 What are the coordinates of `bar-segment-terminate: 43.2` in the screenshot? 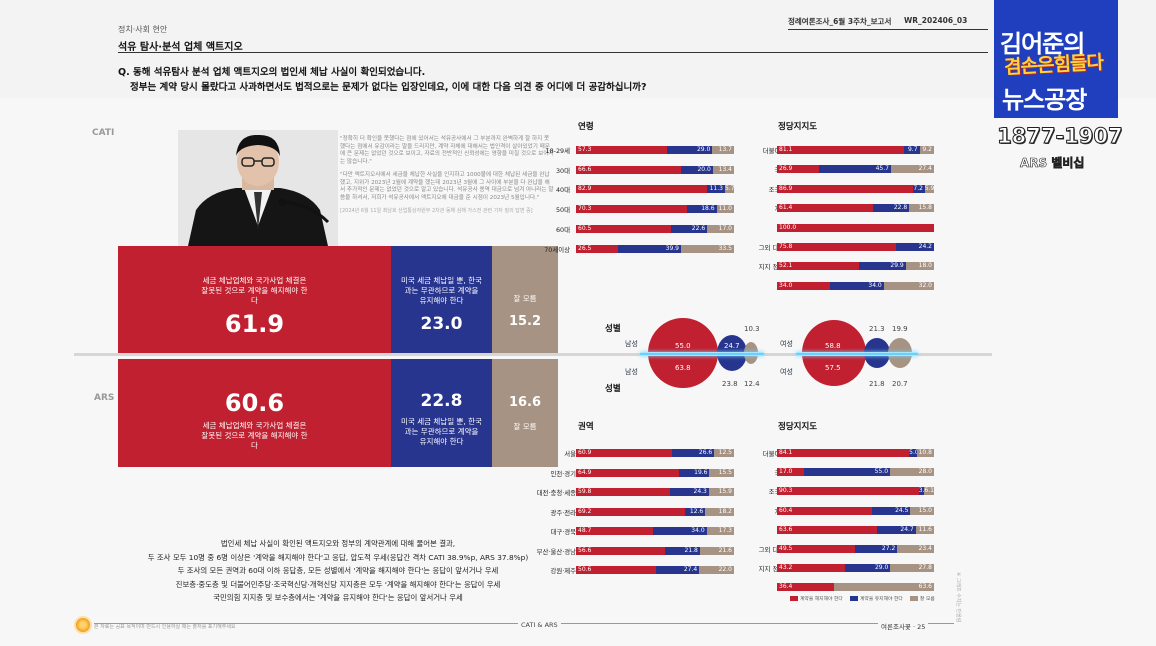 It's located at (811, 568).